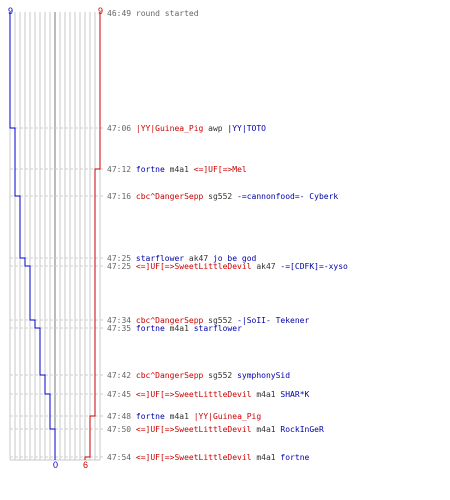  Describe the element at coordinates (92, 236) in the screenshot. I see `red-team-alive-line` at that location.